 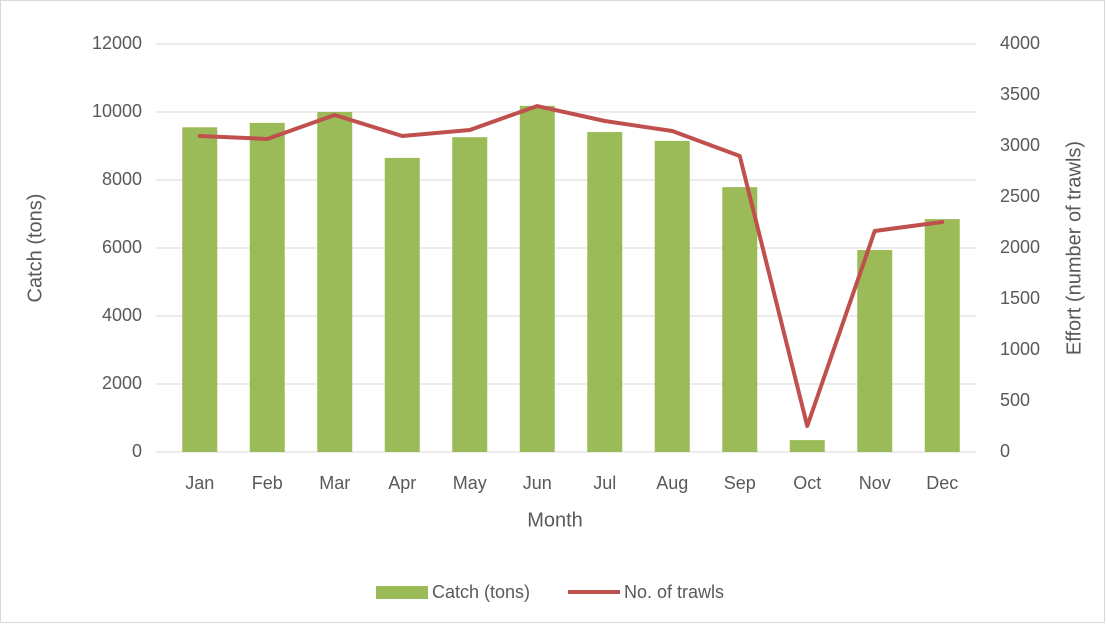 I want to click on y2-tick-label: 3000, so click(x=1020, y=145).